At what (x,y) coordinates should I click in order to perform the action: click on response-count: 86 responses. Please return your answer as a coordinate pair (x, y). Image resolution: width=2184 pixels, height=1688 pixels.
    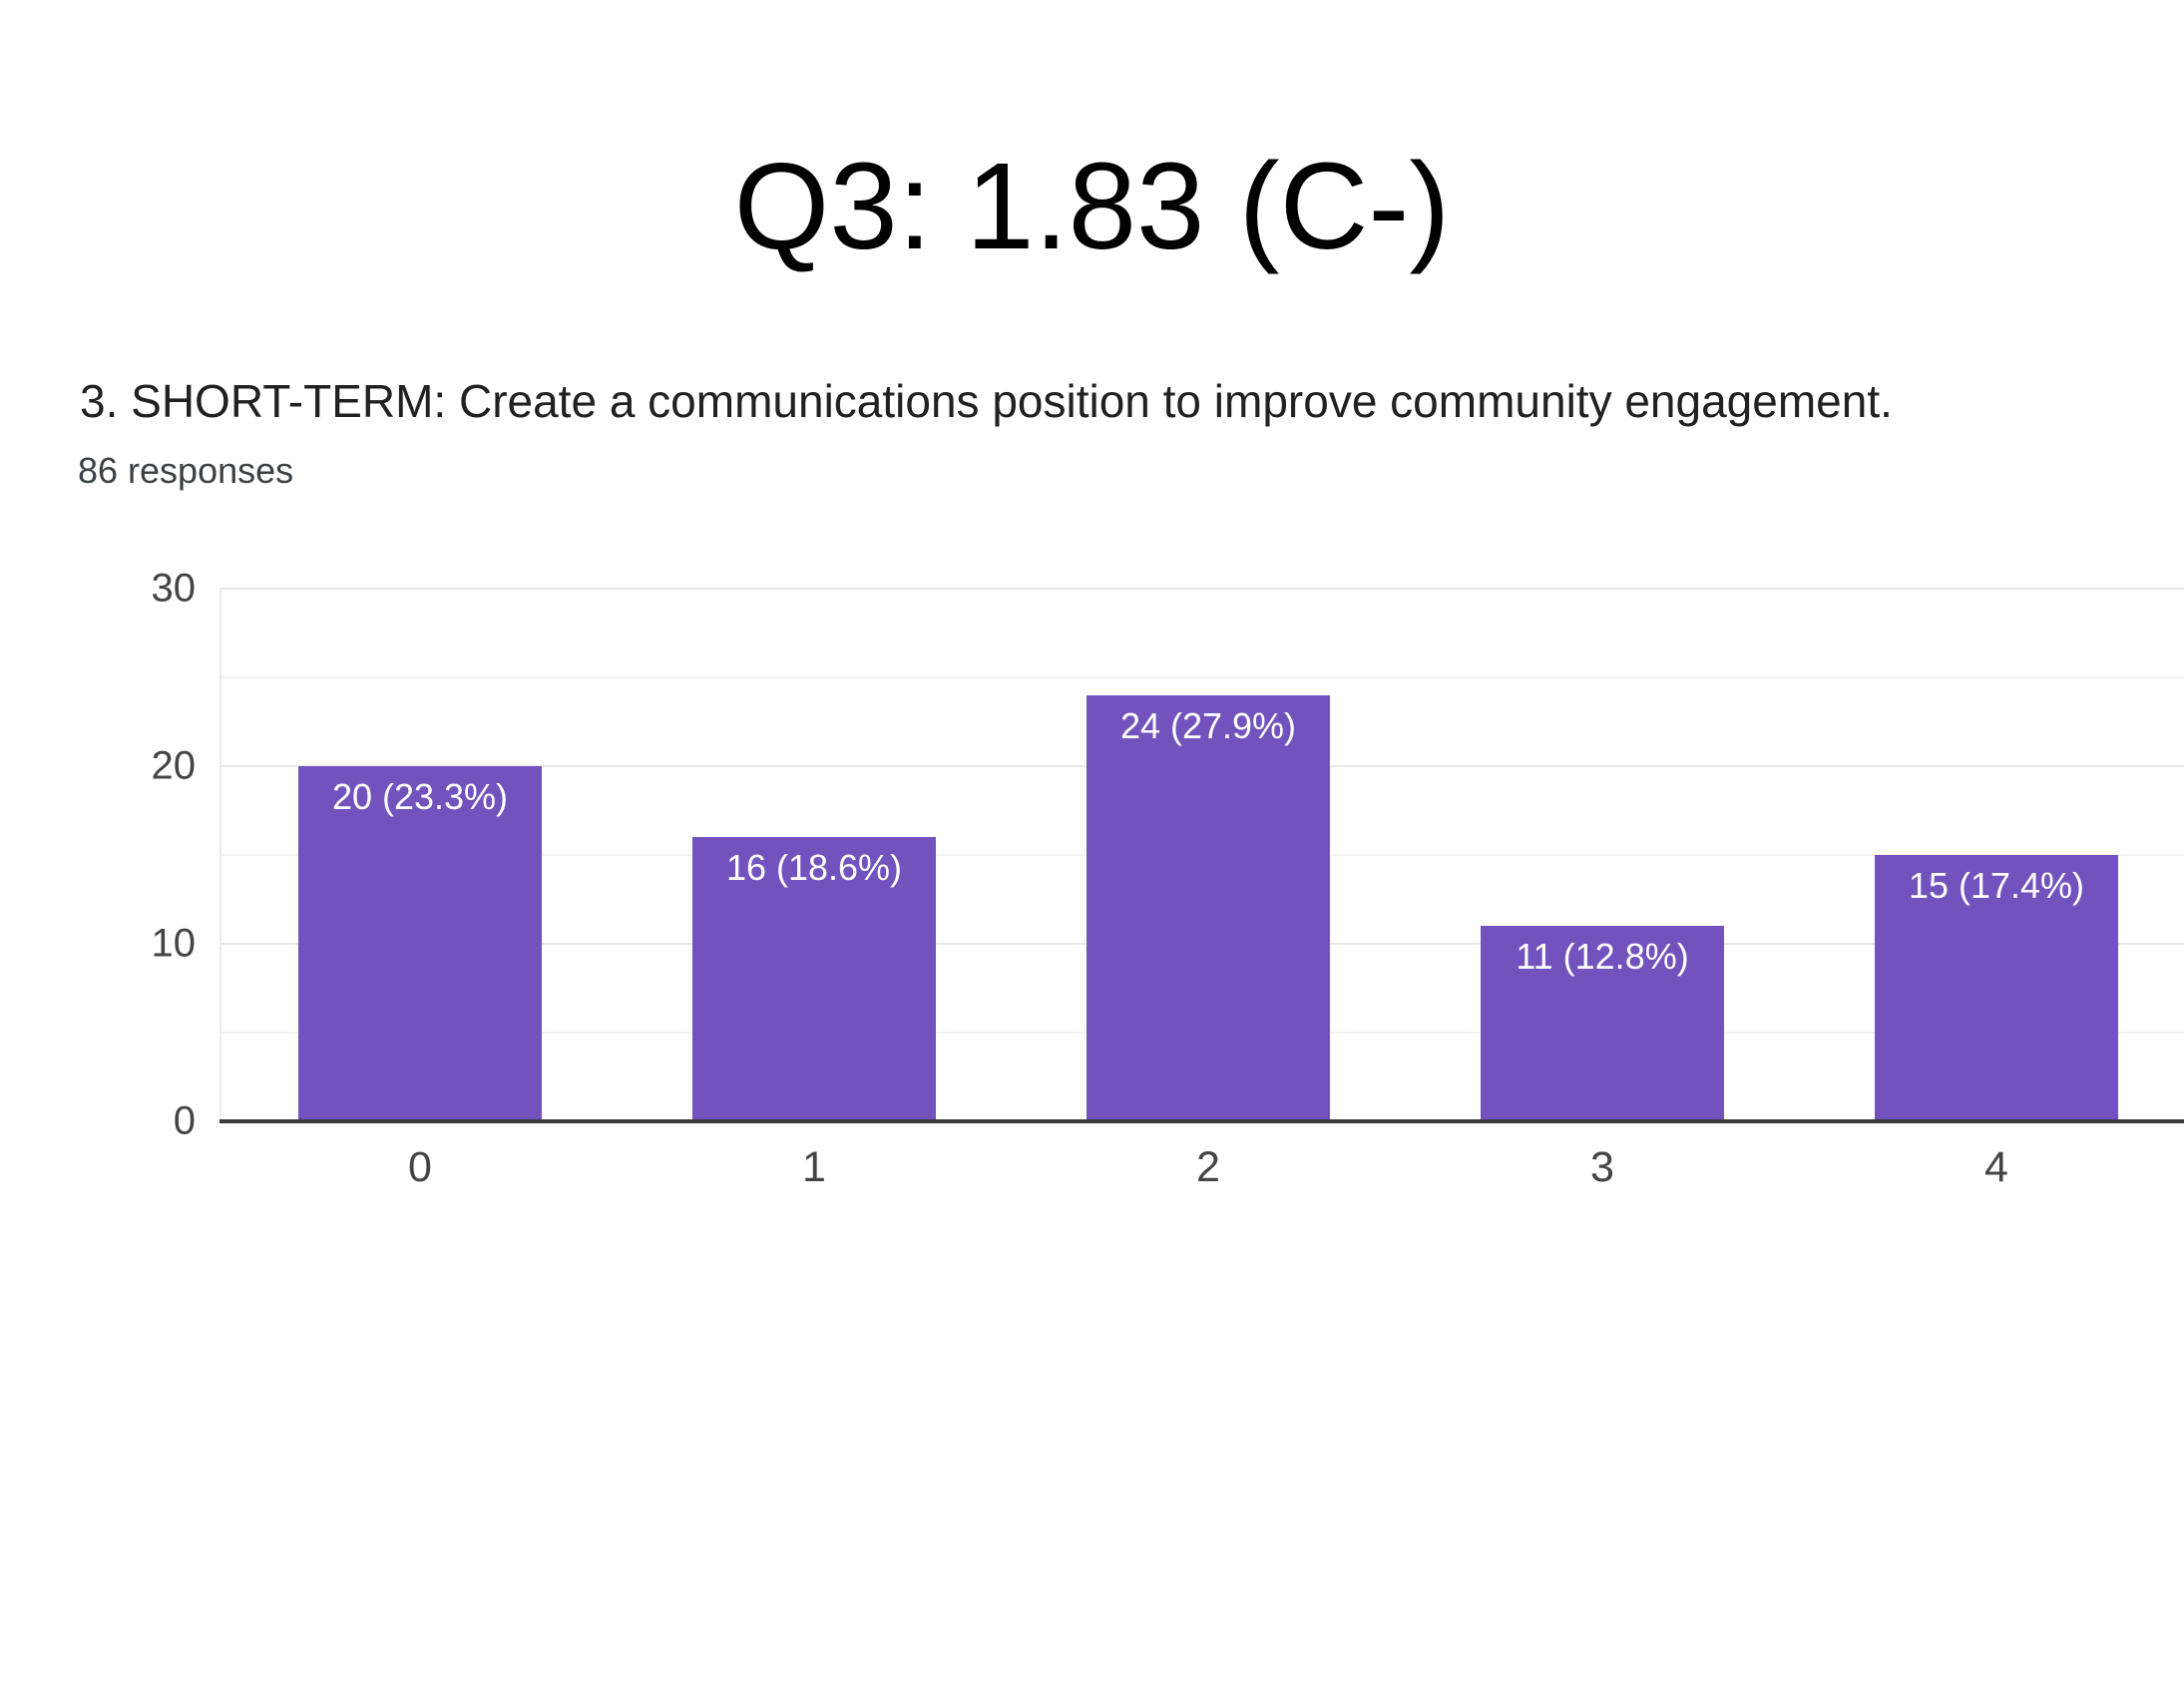
    Looking at the image, I should click on (186, 471).